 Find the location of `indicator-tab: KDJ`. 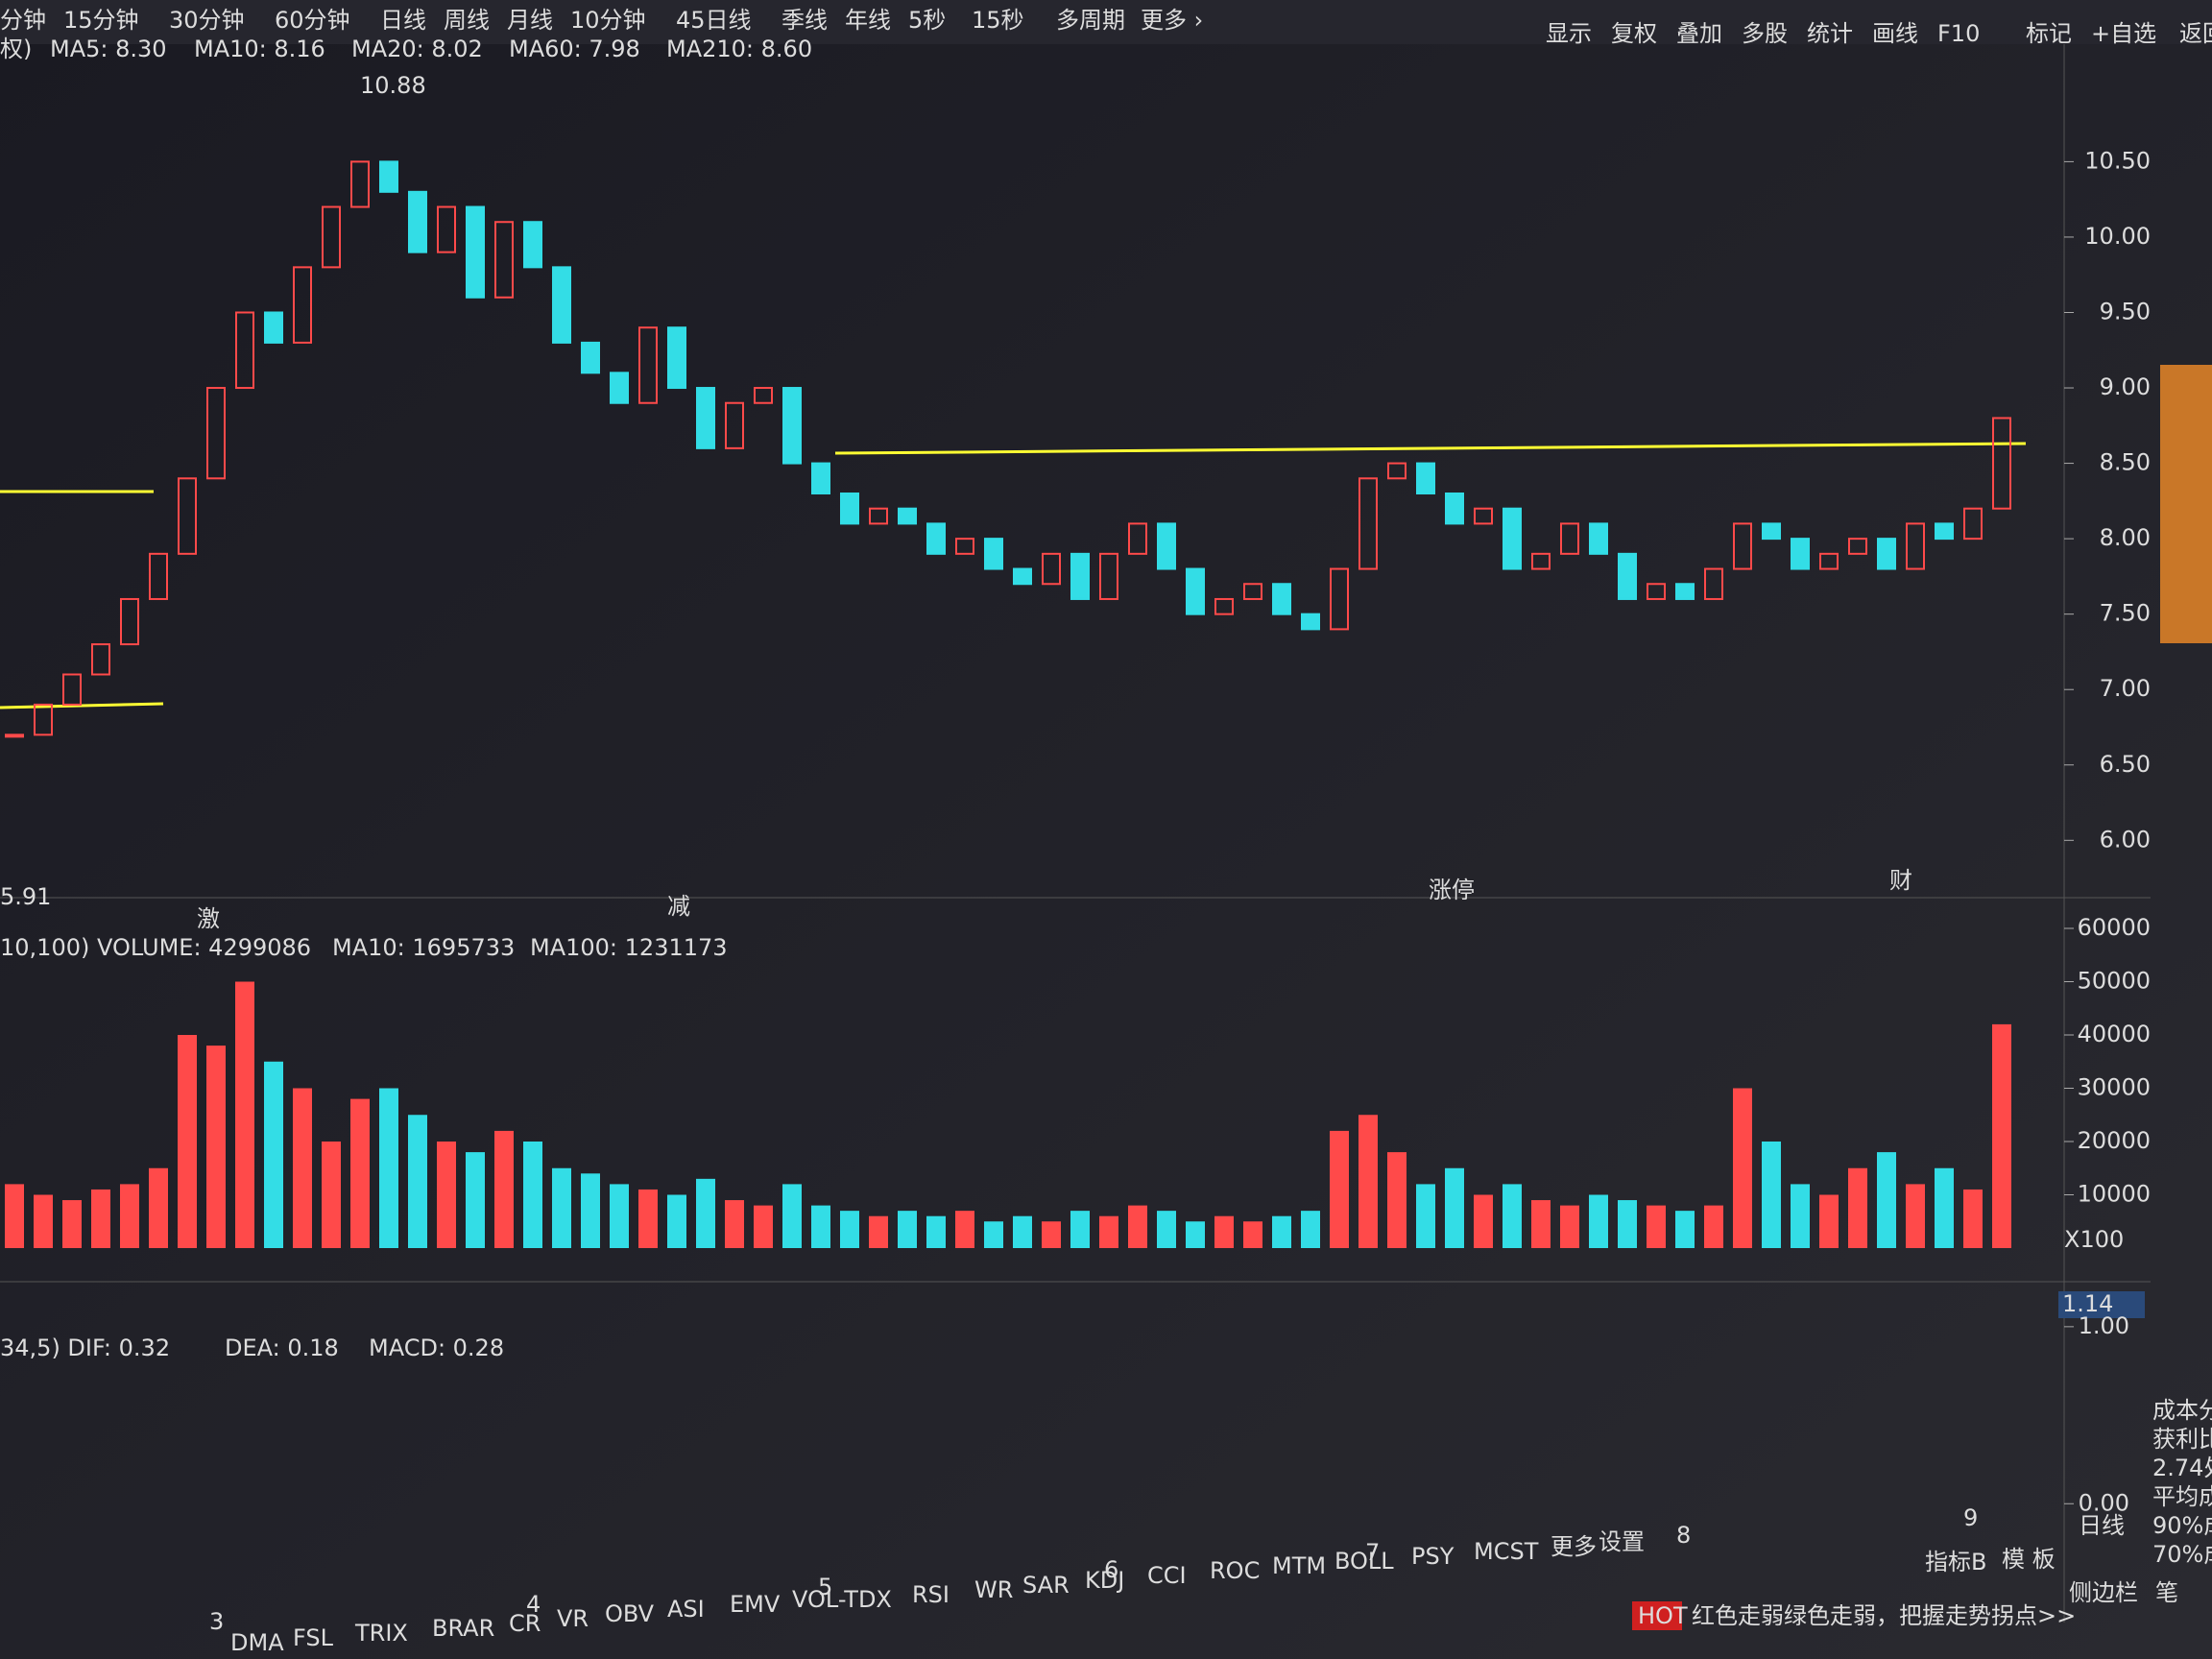

indicator-tab: KDJ is located at coordinates (1104, 1580).